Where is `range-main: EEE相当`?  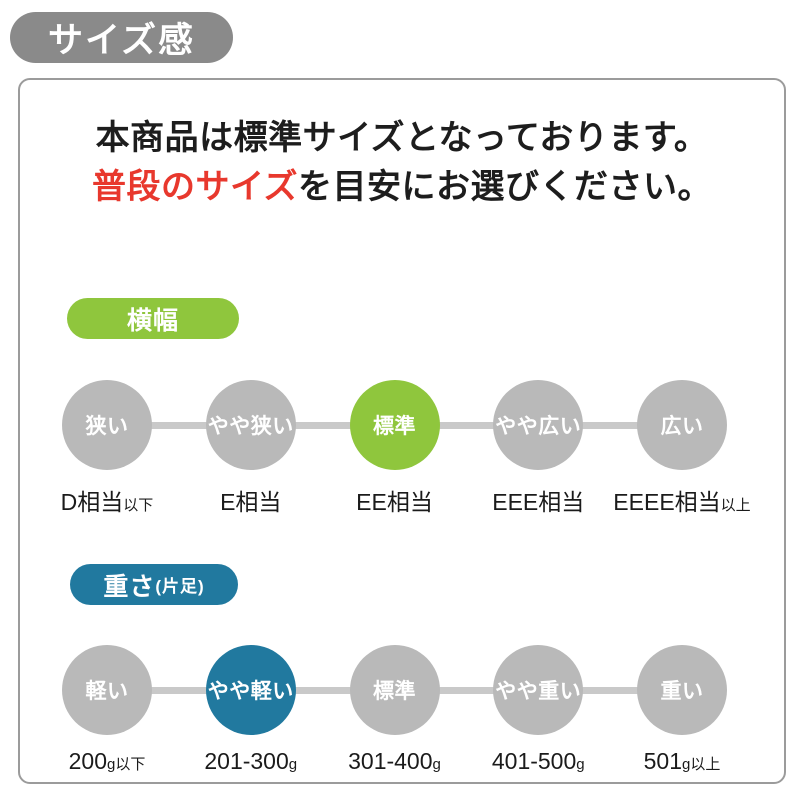 range-main: EEE相当 is located at coordinates (538, 502).